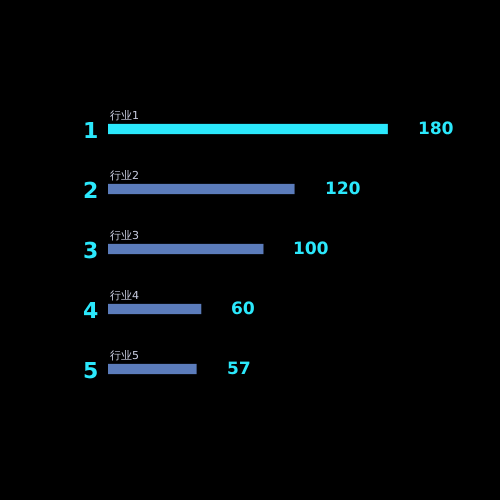 This screenshot has width=500, height=500. What do you see at coordinates (124, 355) in the screenshot?
I see `y-tick-label: 行业5` at bounding box center [124, 355].